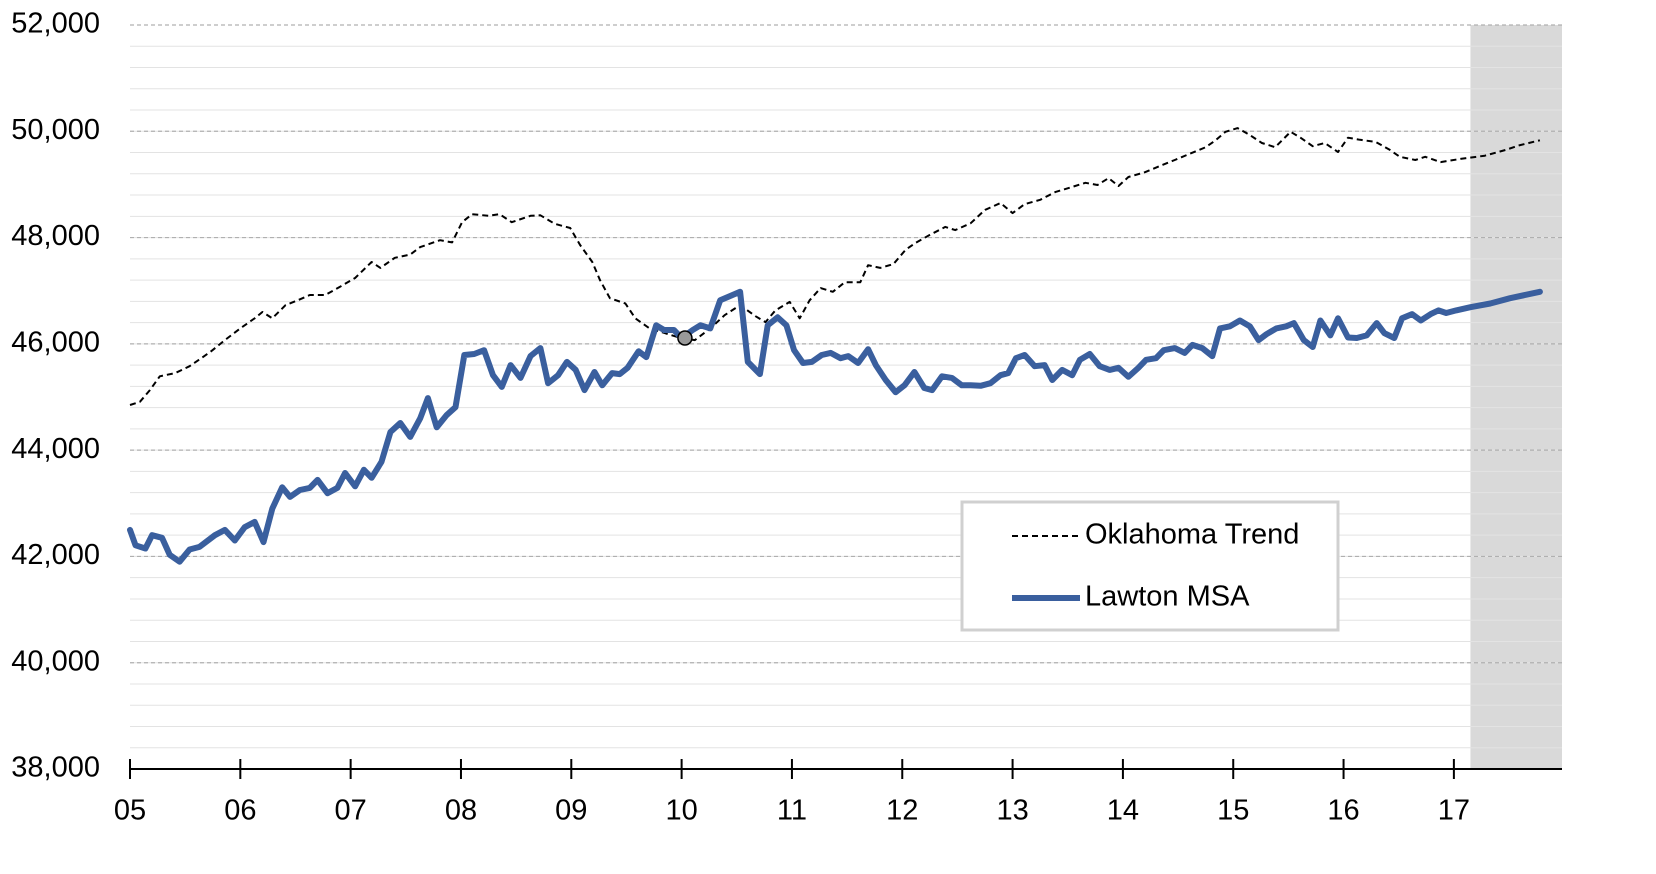  What do you see at coordinates (571, 811) in the screenshot?
I see `x-tick-label: 09` at bounding box center [571, 811].